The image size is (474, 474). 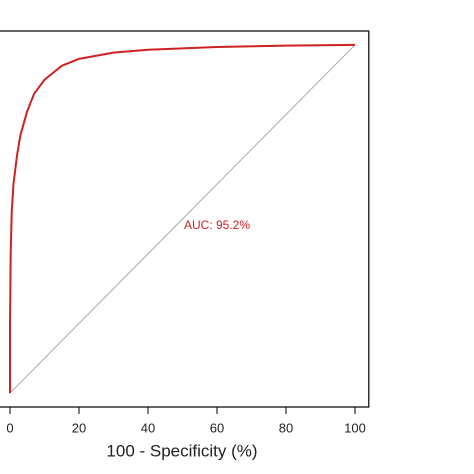 I want to click on x-tick-label: 80, so click(x=286, y=427).